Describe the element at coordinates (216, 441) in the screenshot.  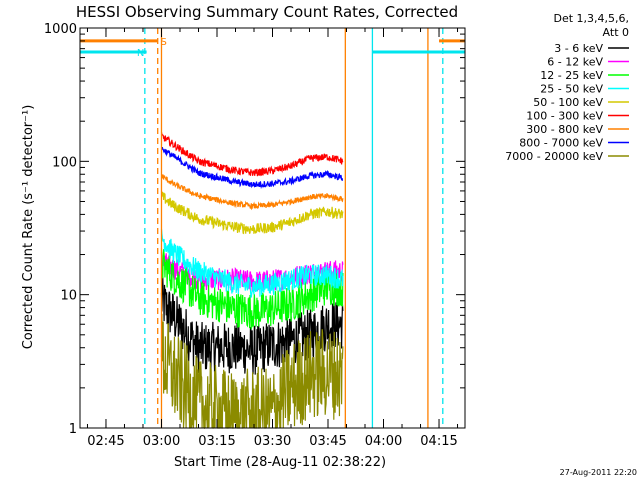
I see `x-tick-label: 03:15` at that location.